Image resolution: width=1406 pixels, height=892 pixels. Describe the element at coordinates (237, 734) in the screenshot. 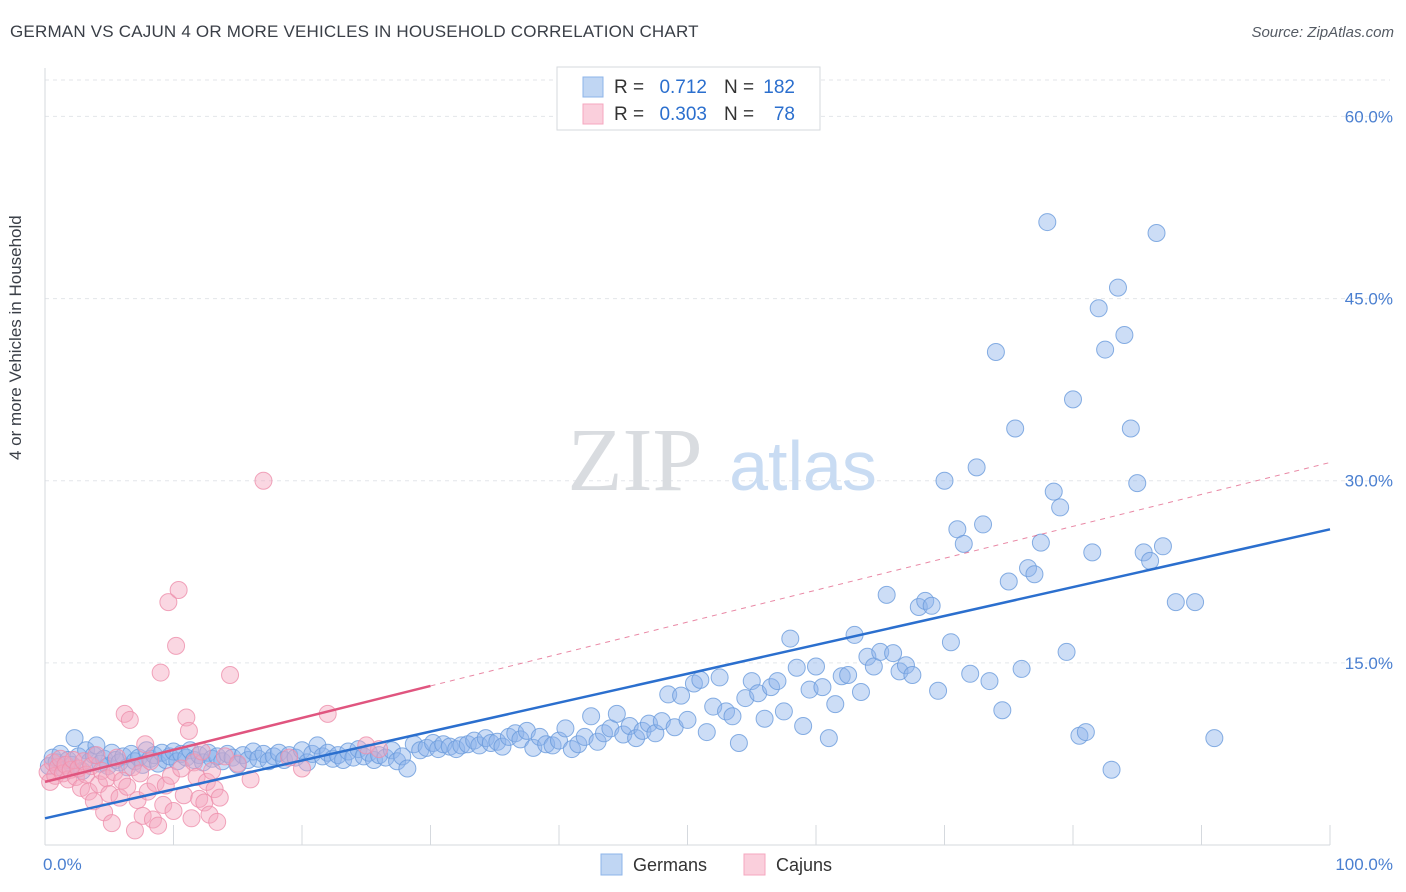

I see `cajuns-trend-line` at that location.